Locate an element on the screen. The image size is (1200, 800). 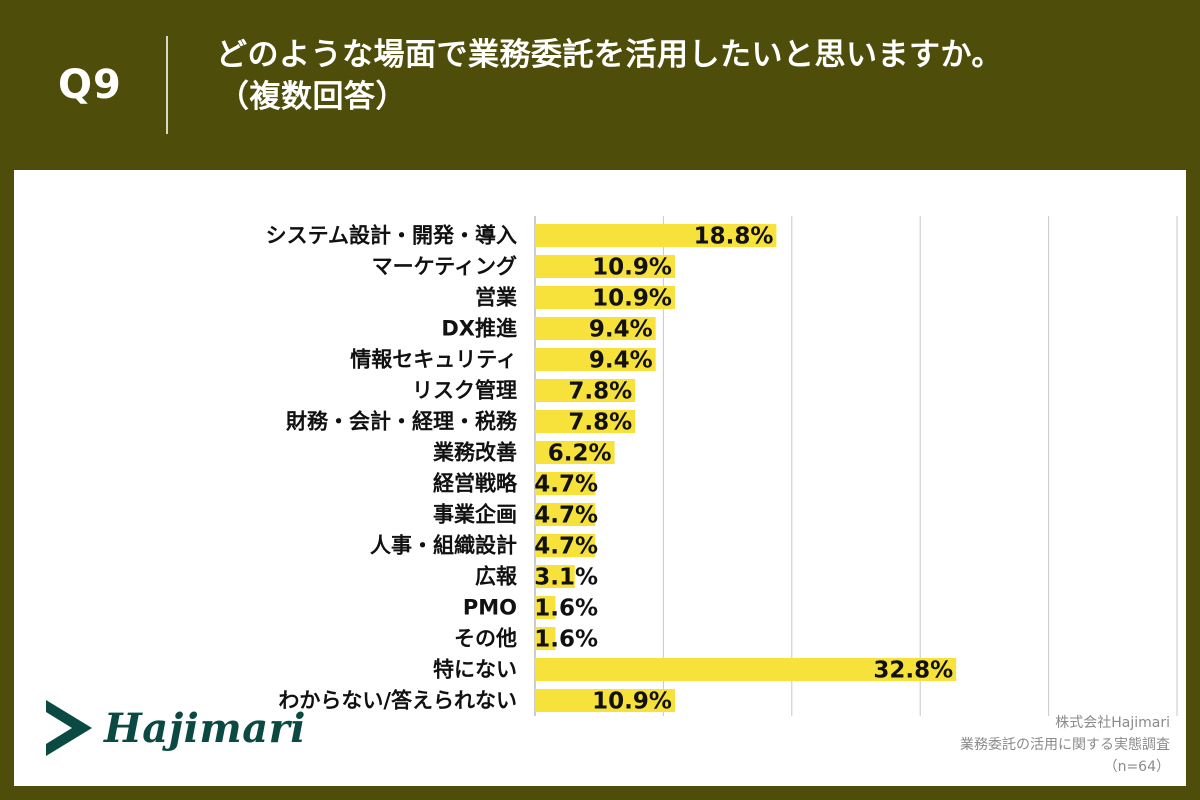
category-label: わからない/答えられない is located at coordinates (397, 701).